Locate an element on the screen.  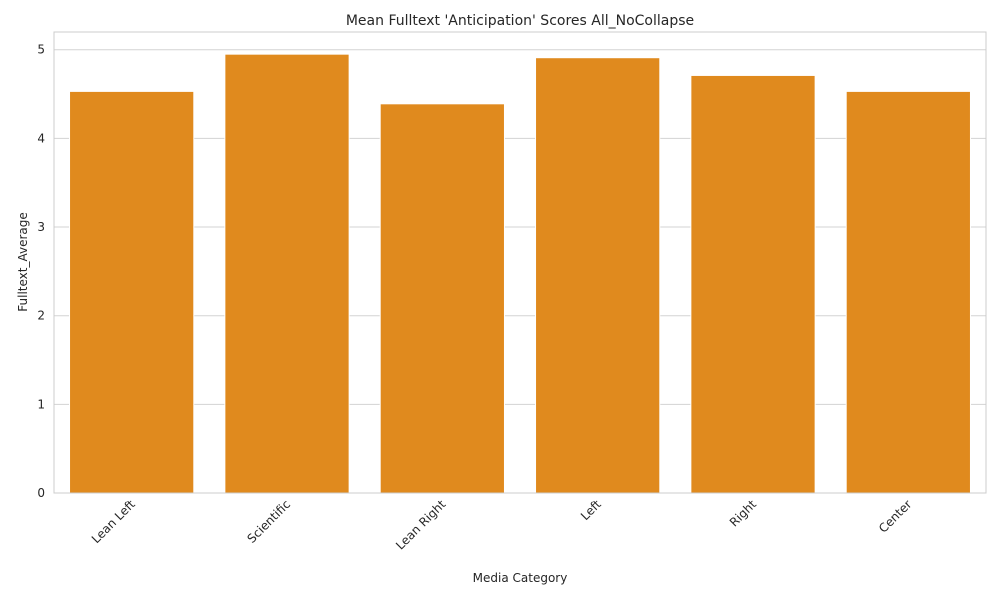
y-tick-label: 3 is located at coordinates (41, 227).